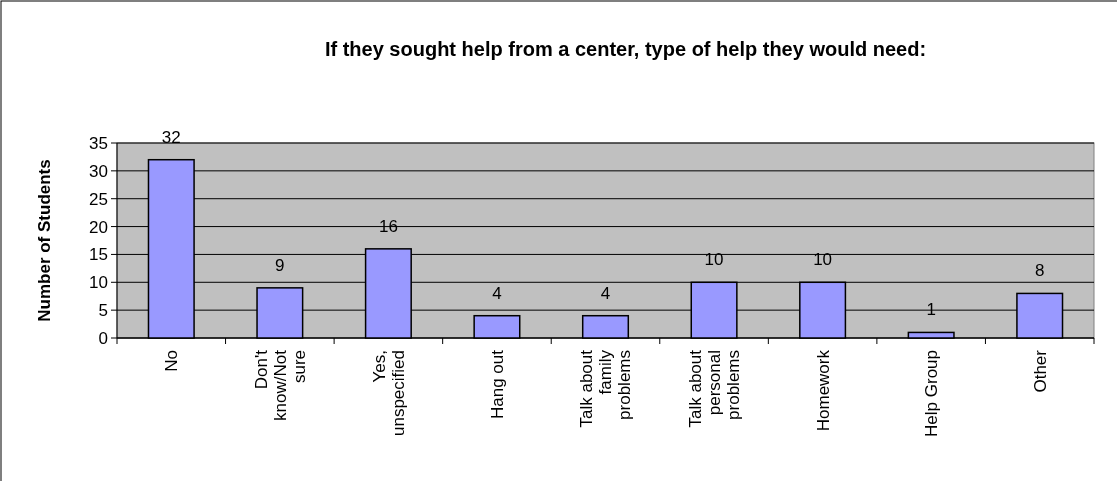  Describe the element at coordinates (606, 388) in the screenshot. I see `x-tick-label: Talk about family problems` at that location.